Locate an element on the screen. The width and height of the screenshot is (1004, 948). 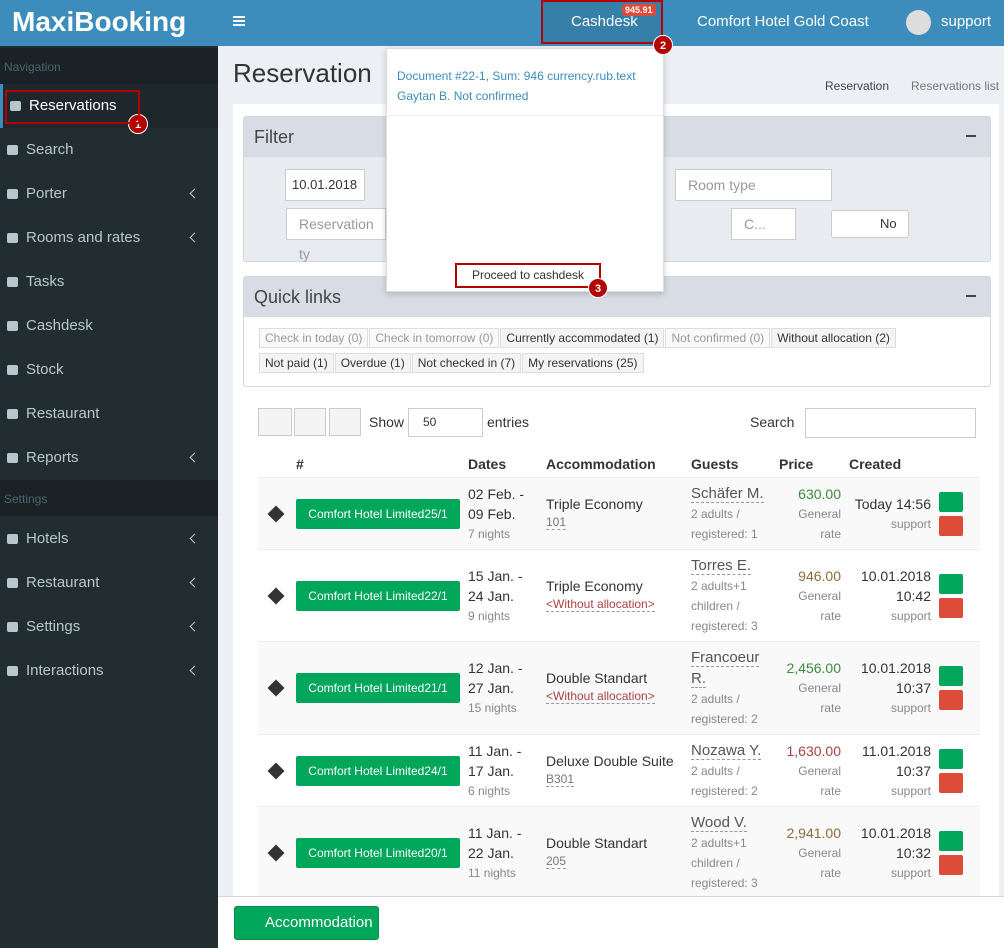
guest: Schäfer M. is located at coordinates (727, 494).